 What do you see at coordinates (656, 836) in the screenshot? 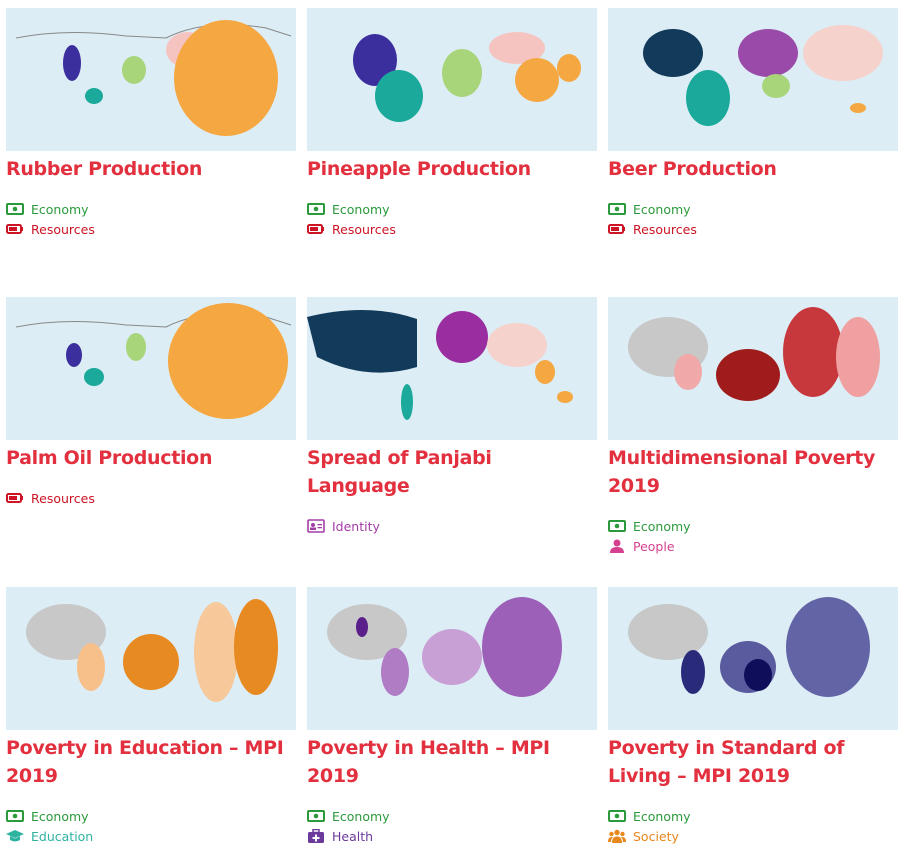
I see `tag-label: Society` at bounding box center [656, 836].